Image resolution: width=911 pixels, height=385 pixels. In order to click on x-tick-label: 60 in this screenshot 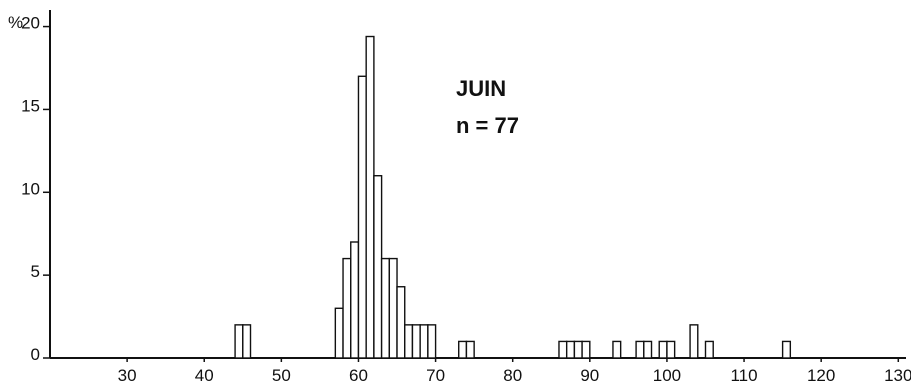, I will do `click(358, 375)`.